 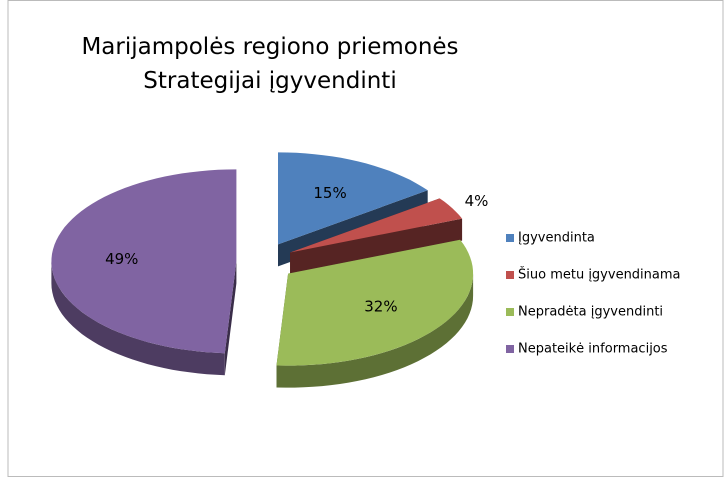 I want to click on data-label: 15%, so click(x=329, y=193).